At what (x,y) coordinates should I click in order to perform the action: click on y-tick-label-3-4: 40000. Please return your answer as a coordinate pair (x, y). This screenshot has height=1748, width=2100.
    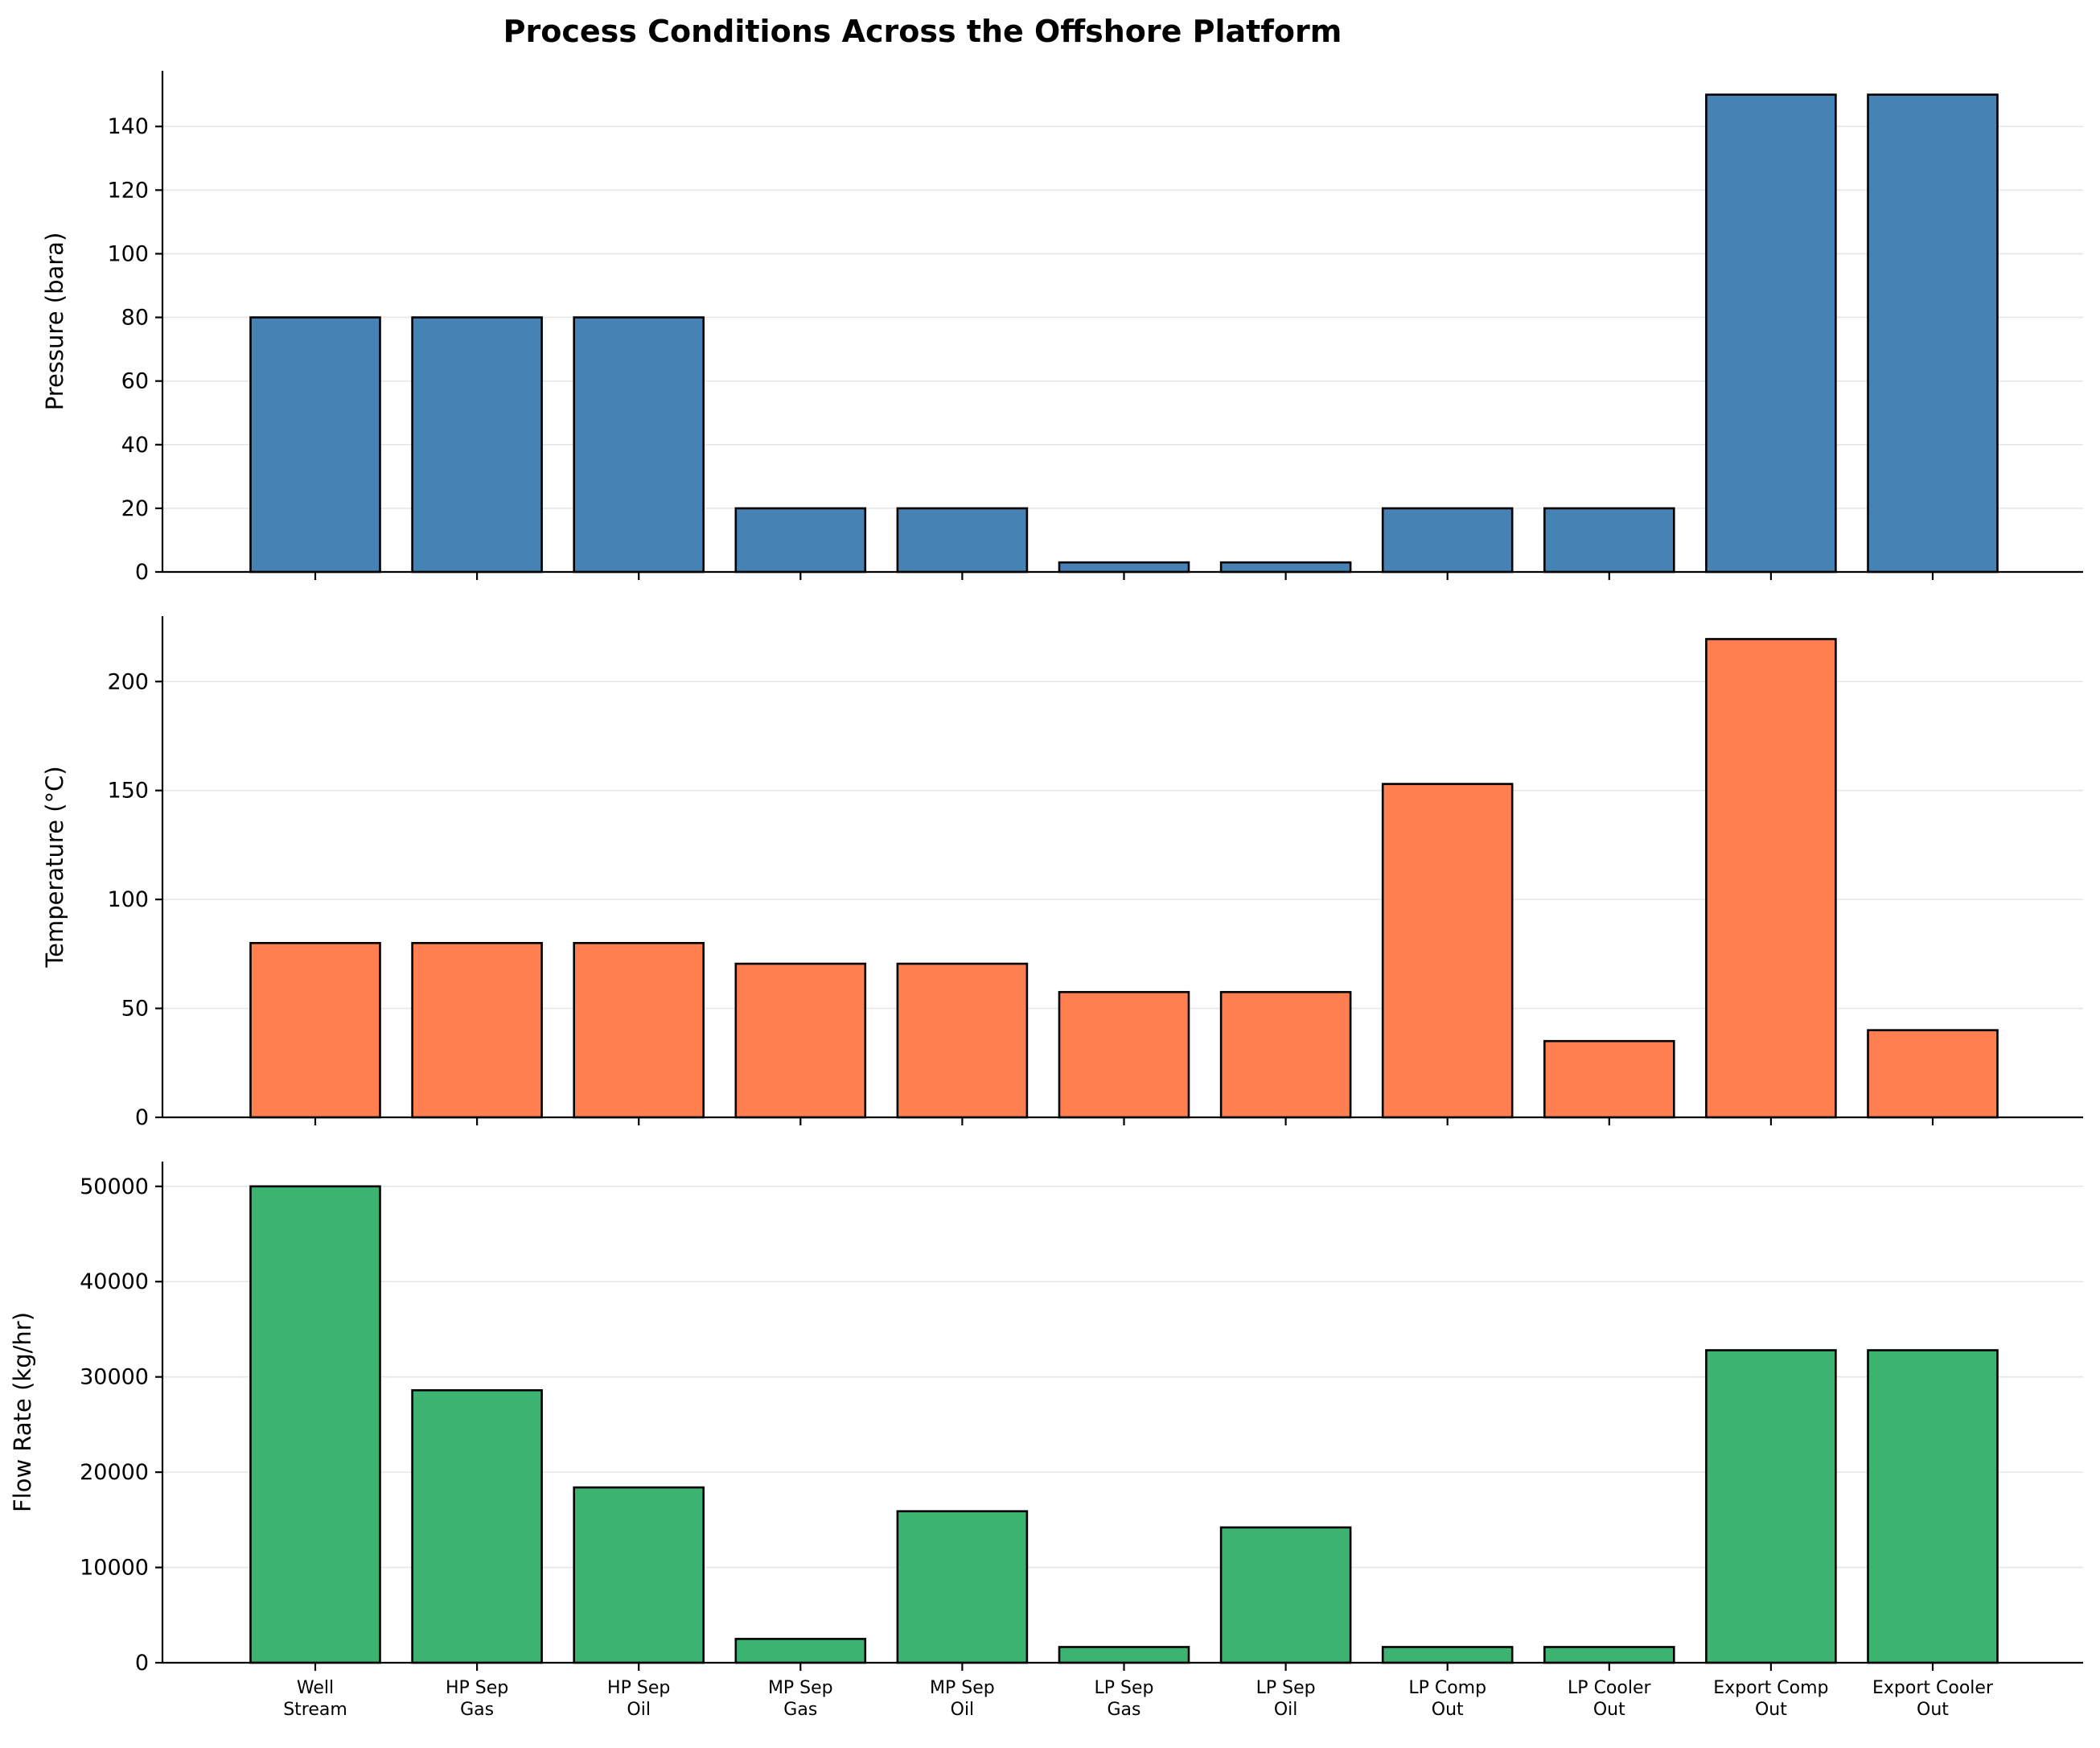
    Looking at the image, I should click on (114, 1281).